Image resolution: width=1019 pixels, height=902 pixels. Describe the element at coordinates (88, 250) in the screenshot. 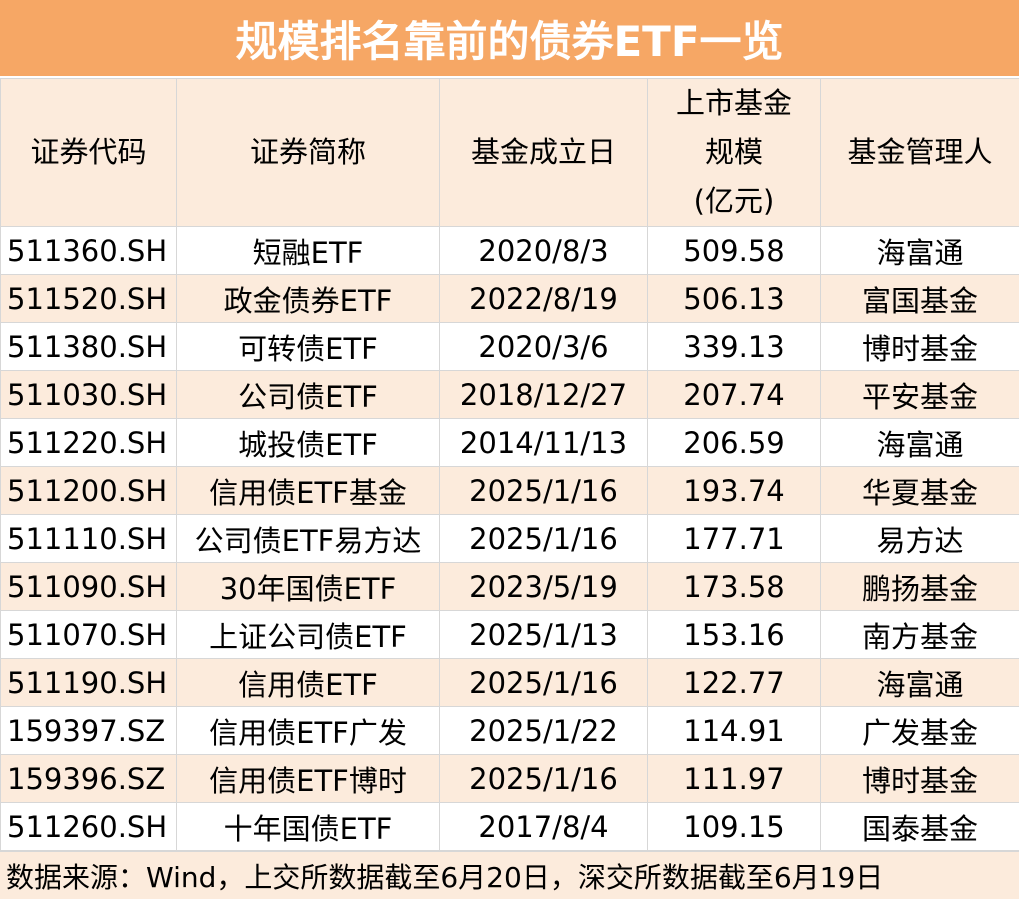

I see `cell-code: 511360.SH` at that location.